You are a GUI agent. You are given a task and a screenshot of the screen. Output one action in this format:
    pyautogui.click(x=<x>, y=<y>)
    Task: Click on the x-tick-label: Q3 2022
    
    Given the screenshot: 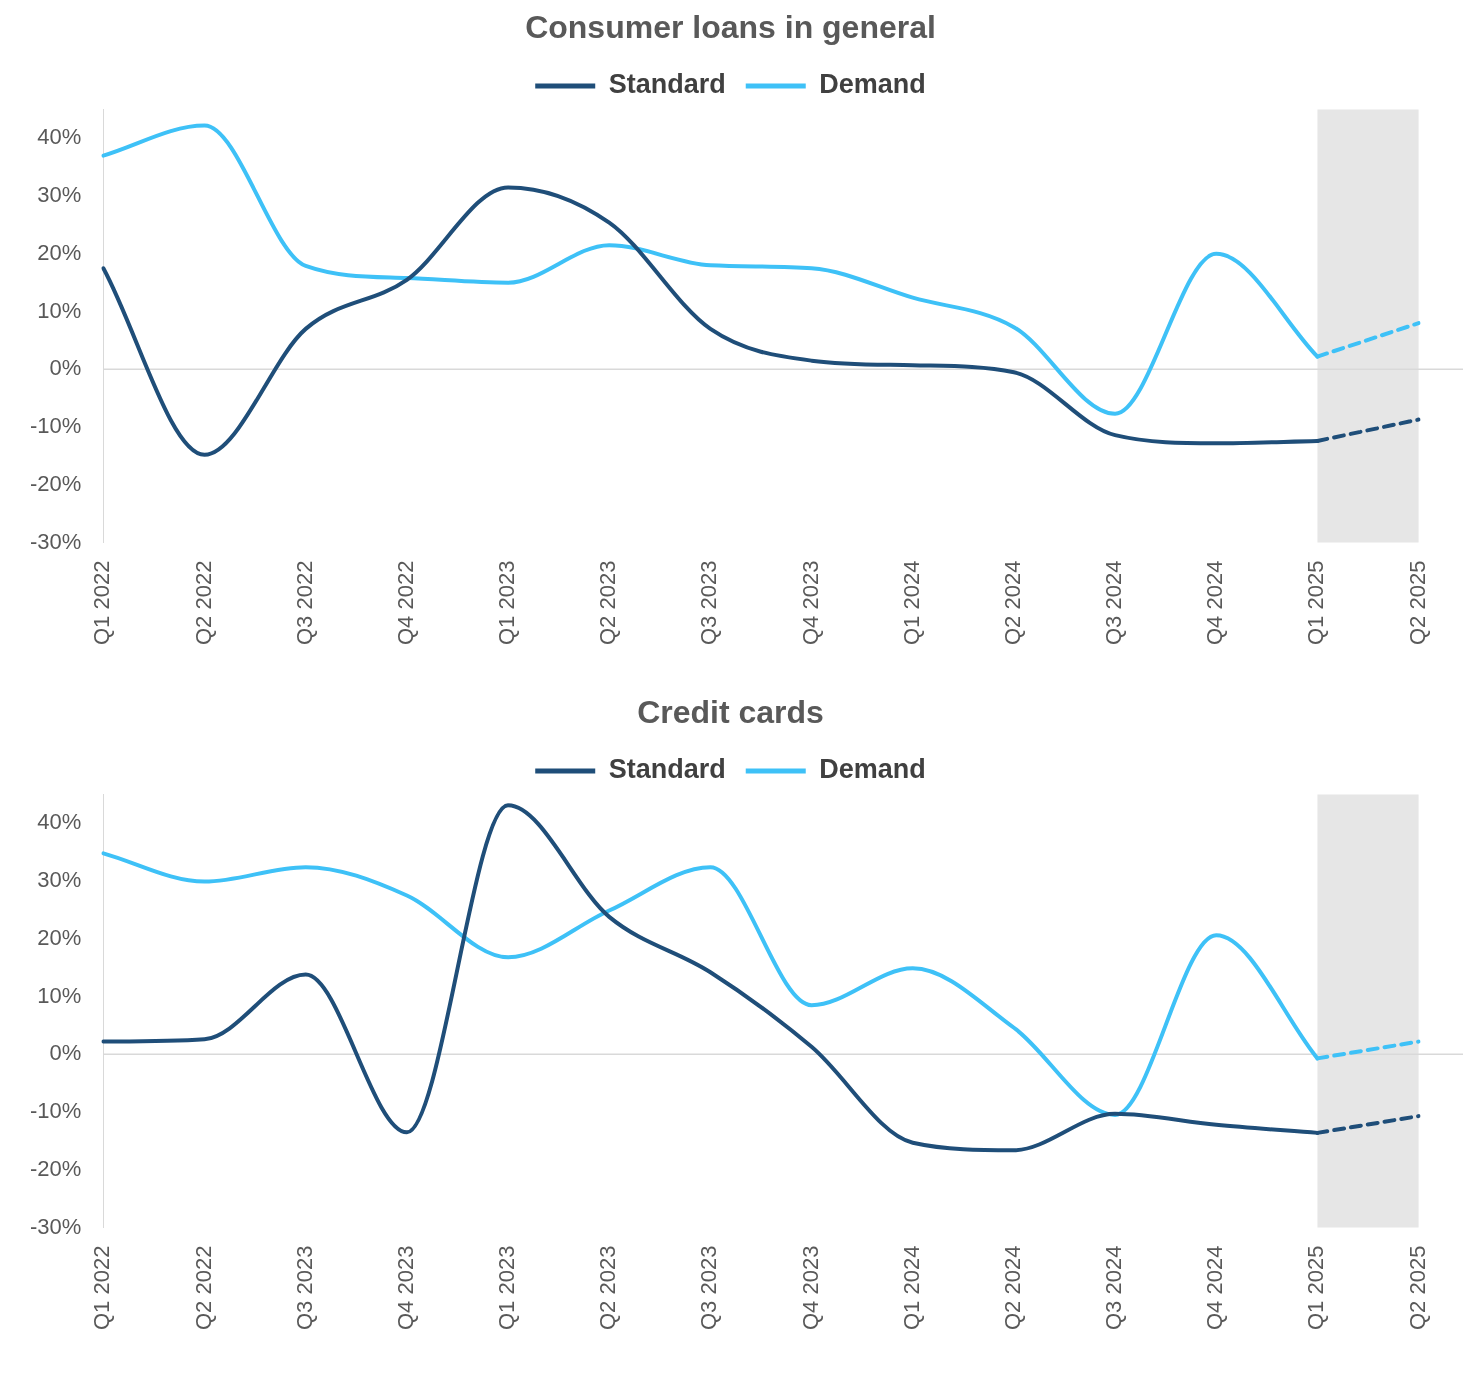 What is the action you would take?
    pyautogui.click(x=304, y=602)
    